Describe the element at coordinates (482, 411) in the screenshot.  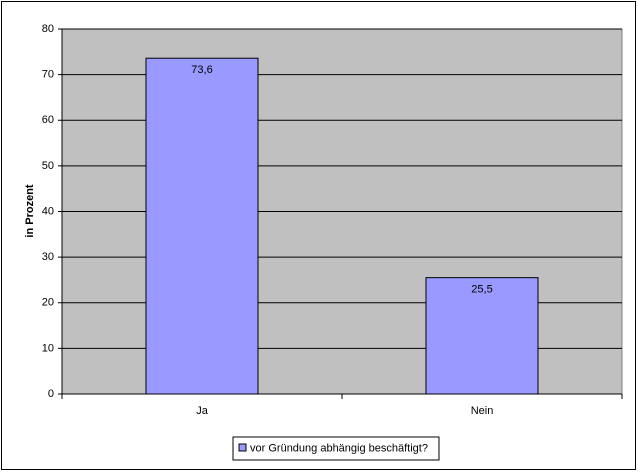
I see `x-tick-label: Nein` at that location.